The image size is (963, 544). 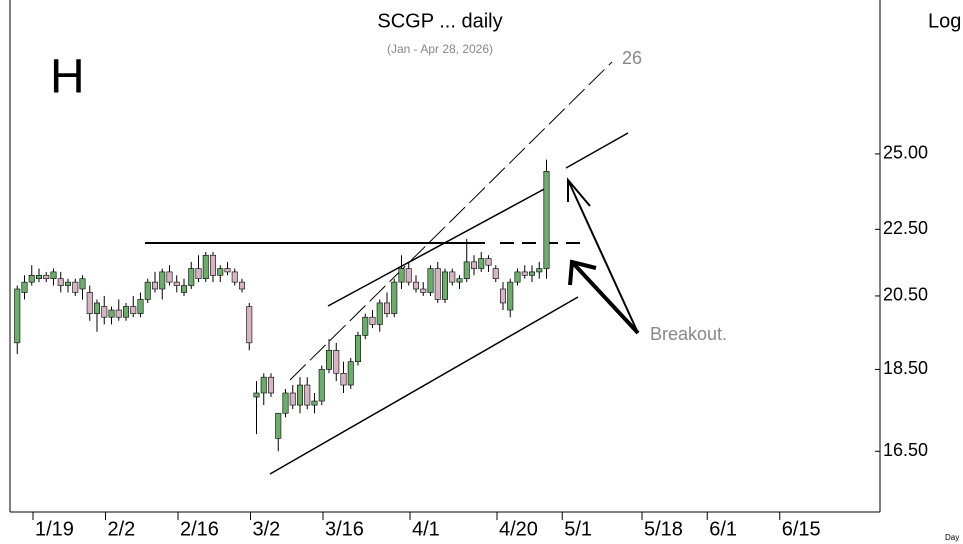 I want to click on scale-label: Log, so click(x=944, y=21).